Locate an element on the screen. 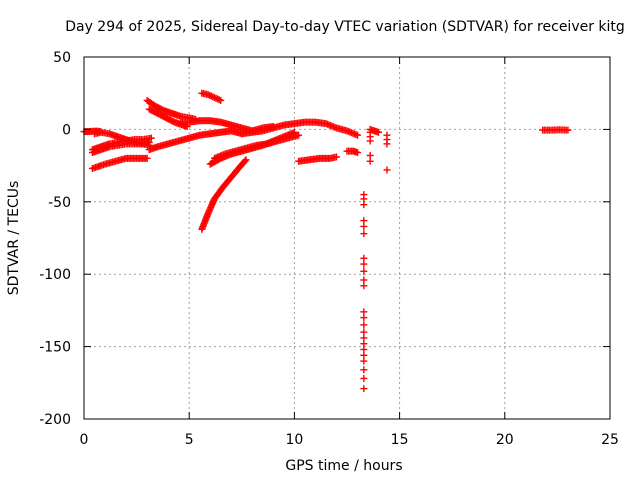  x-tick-label: 10 is located at coordinates (294, 440).